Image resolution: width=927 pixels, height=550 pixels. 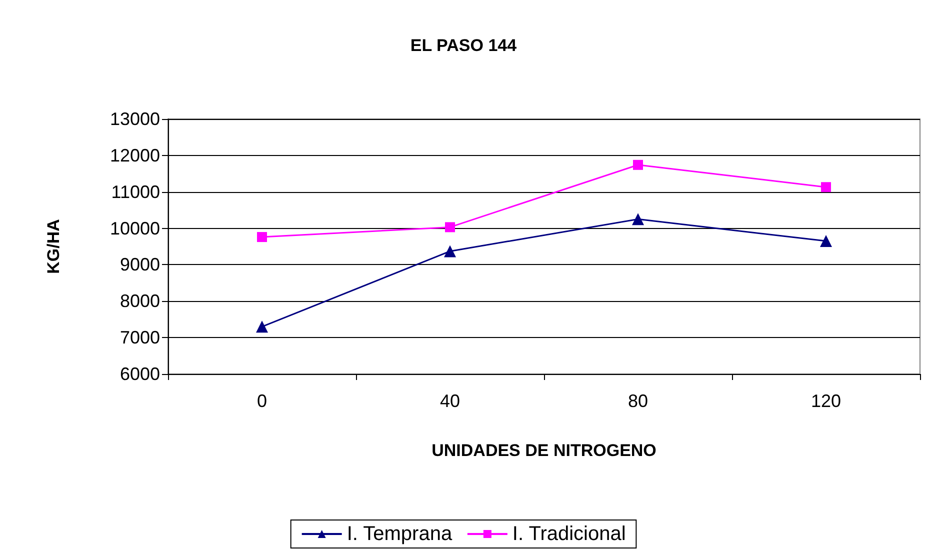 I want to click on y-tick-label: 10000, so click(x=135, y=228).